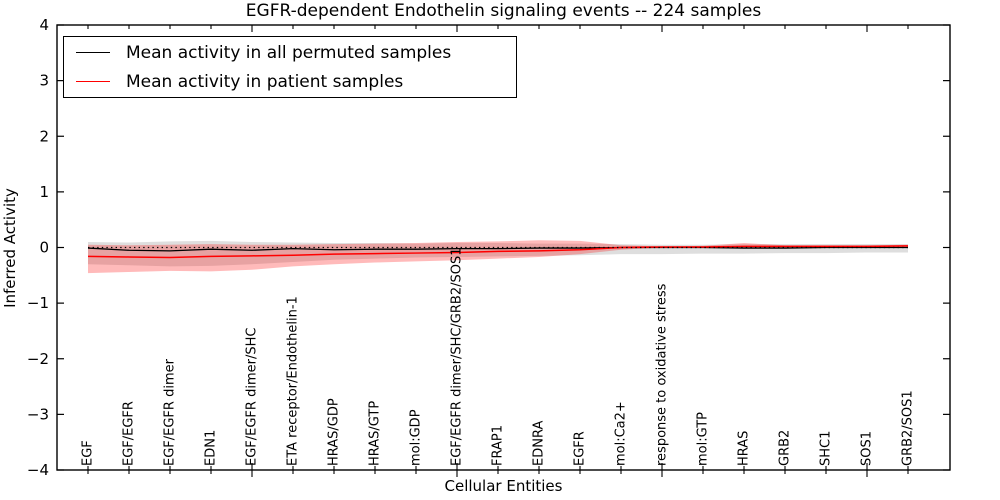 The width and height of the screenshot is (1000, 500). Describe the element at coordinates (621, 433) in the screenshot. I see `x-tick-label: mol:Ca2+` at that location.